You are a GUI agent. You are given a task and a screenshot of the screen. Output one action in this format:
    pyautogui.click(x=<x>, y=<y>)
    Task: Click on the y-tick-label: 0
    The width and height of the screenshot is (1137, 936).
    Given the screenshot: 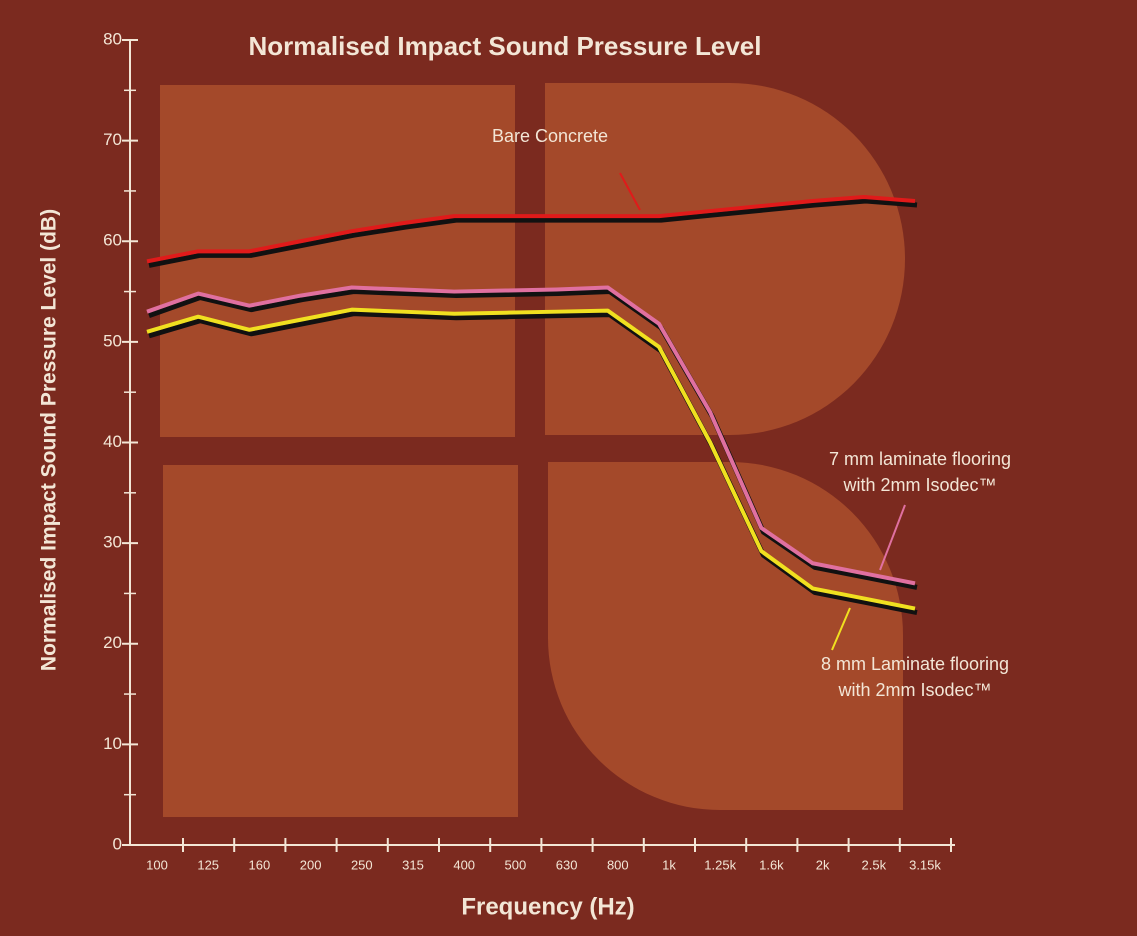 What is the action you would take?
    pyautogui.click(x=117, y=843)
    